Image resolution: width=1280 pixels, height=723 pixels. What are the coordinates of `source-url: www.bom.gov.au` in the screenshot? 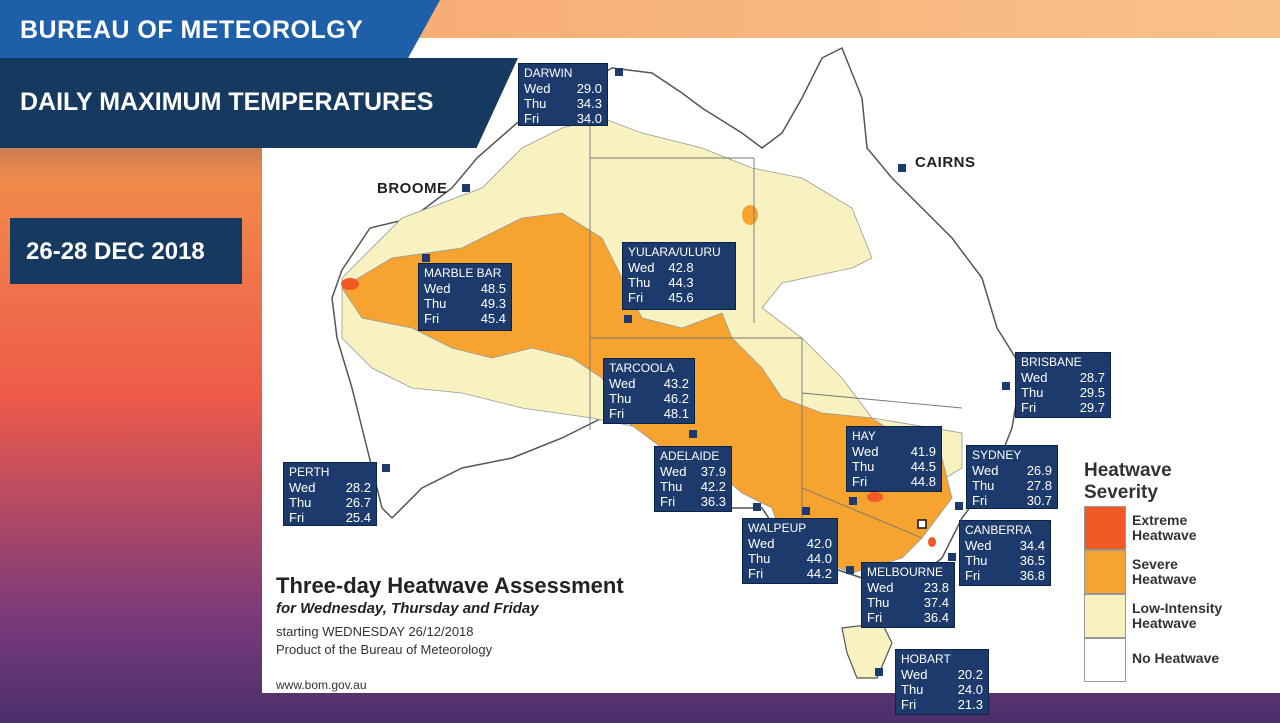 It's located at (321, 685).